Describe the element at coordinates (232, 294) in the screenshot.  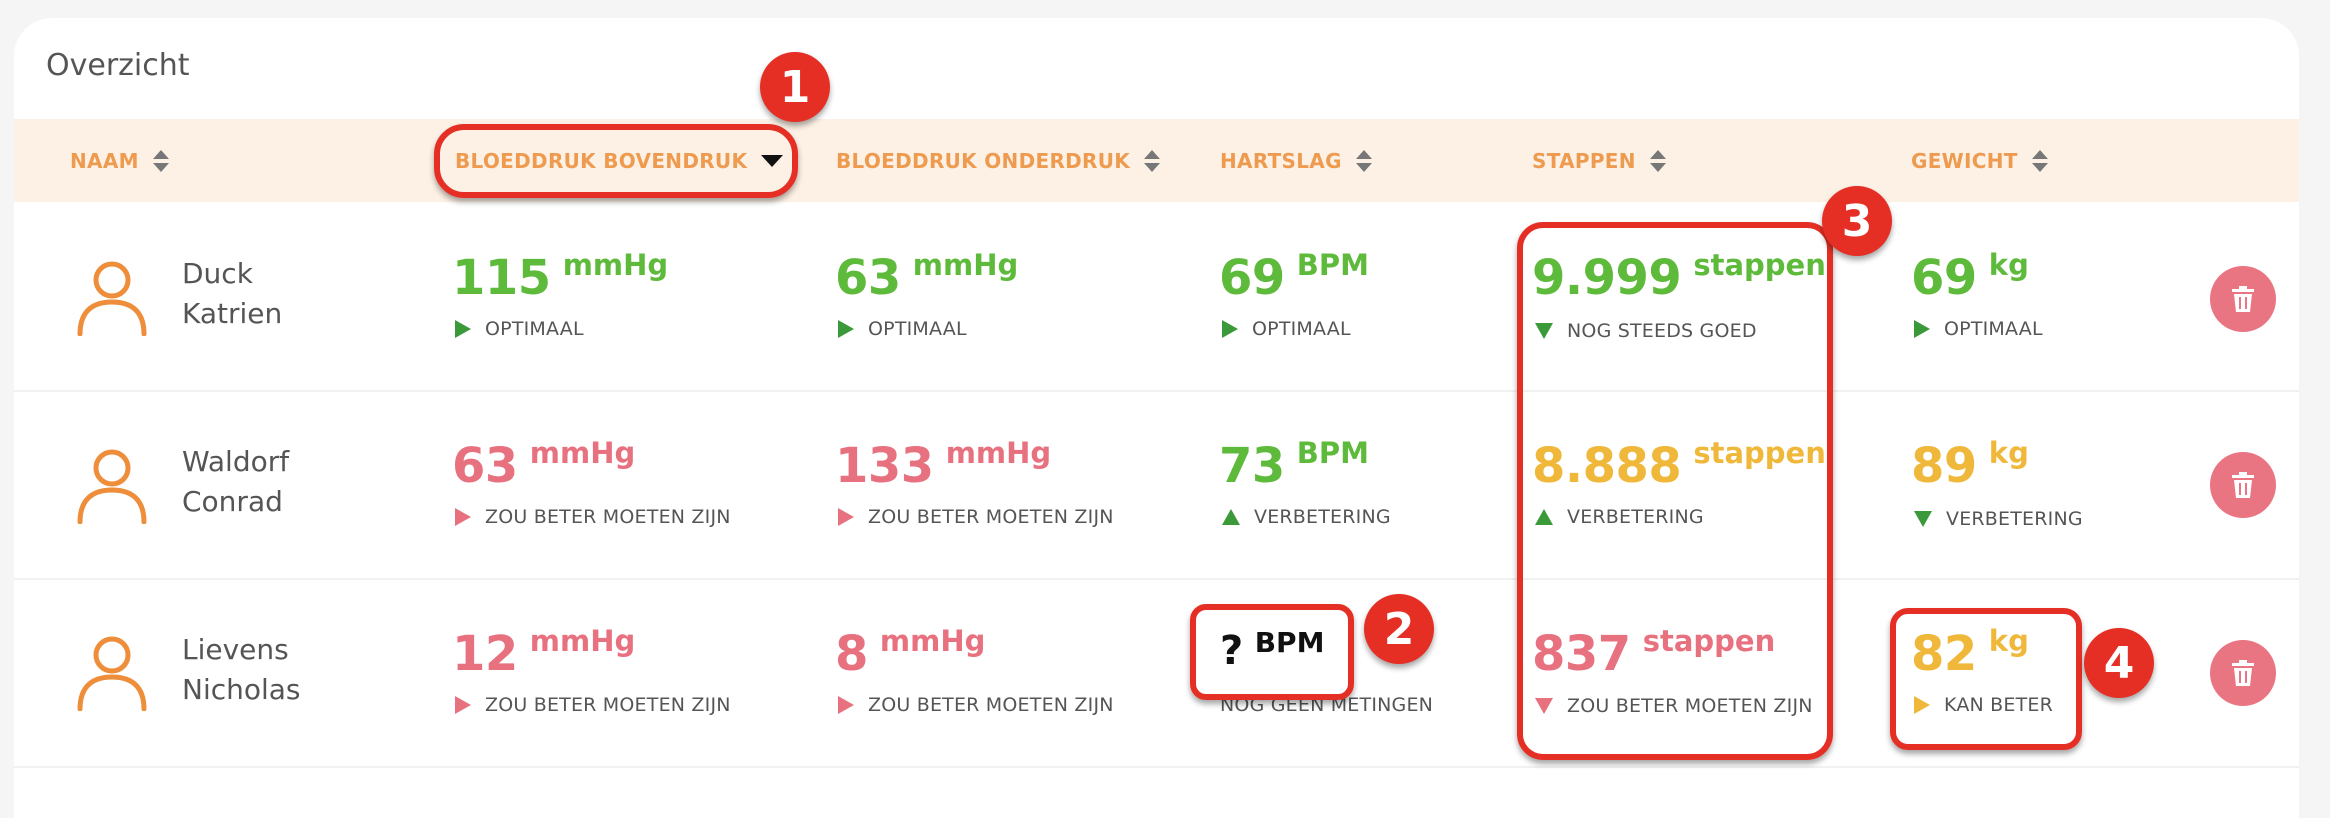
I see `person-name: Duck Katrien` at that location.